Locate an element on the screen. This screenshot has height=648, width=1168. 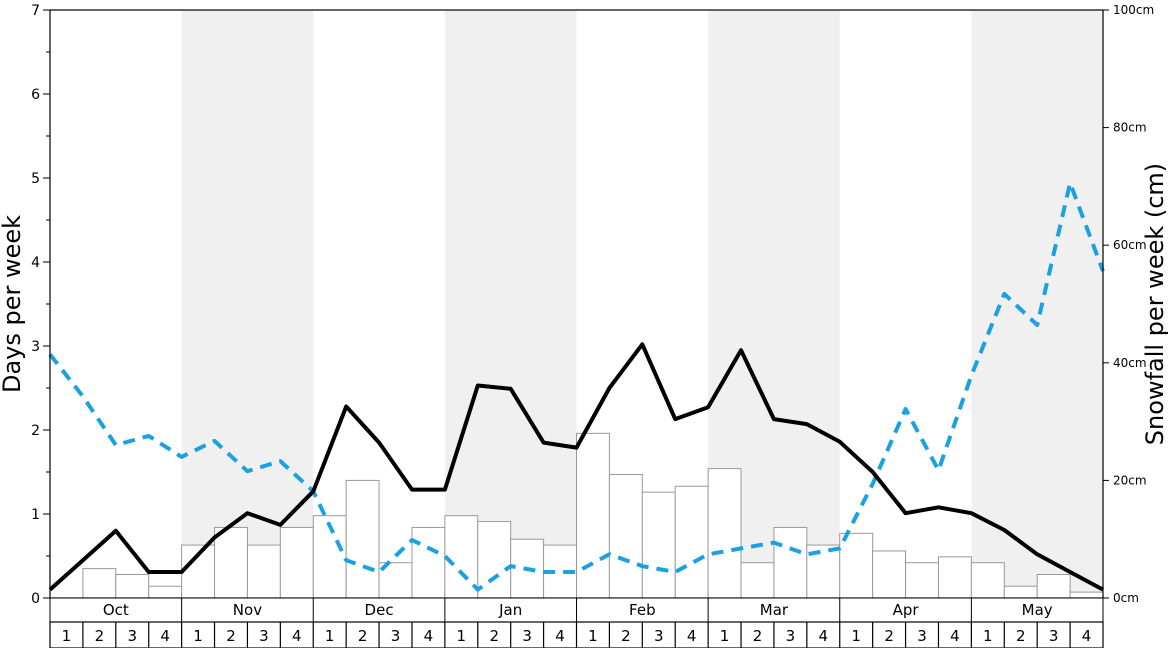
month-label-jan: Jan is located at coordinates (510, 610).